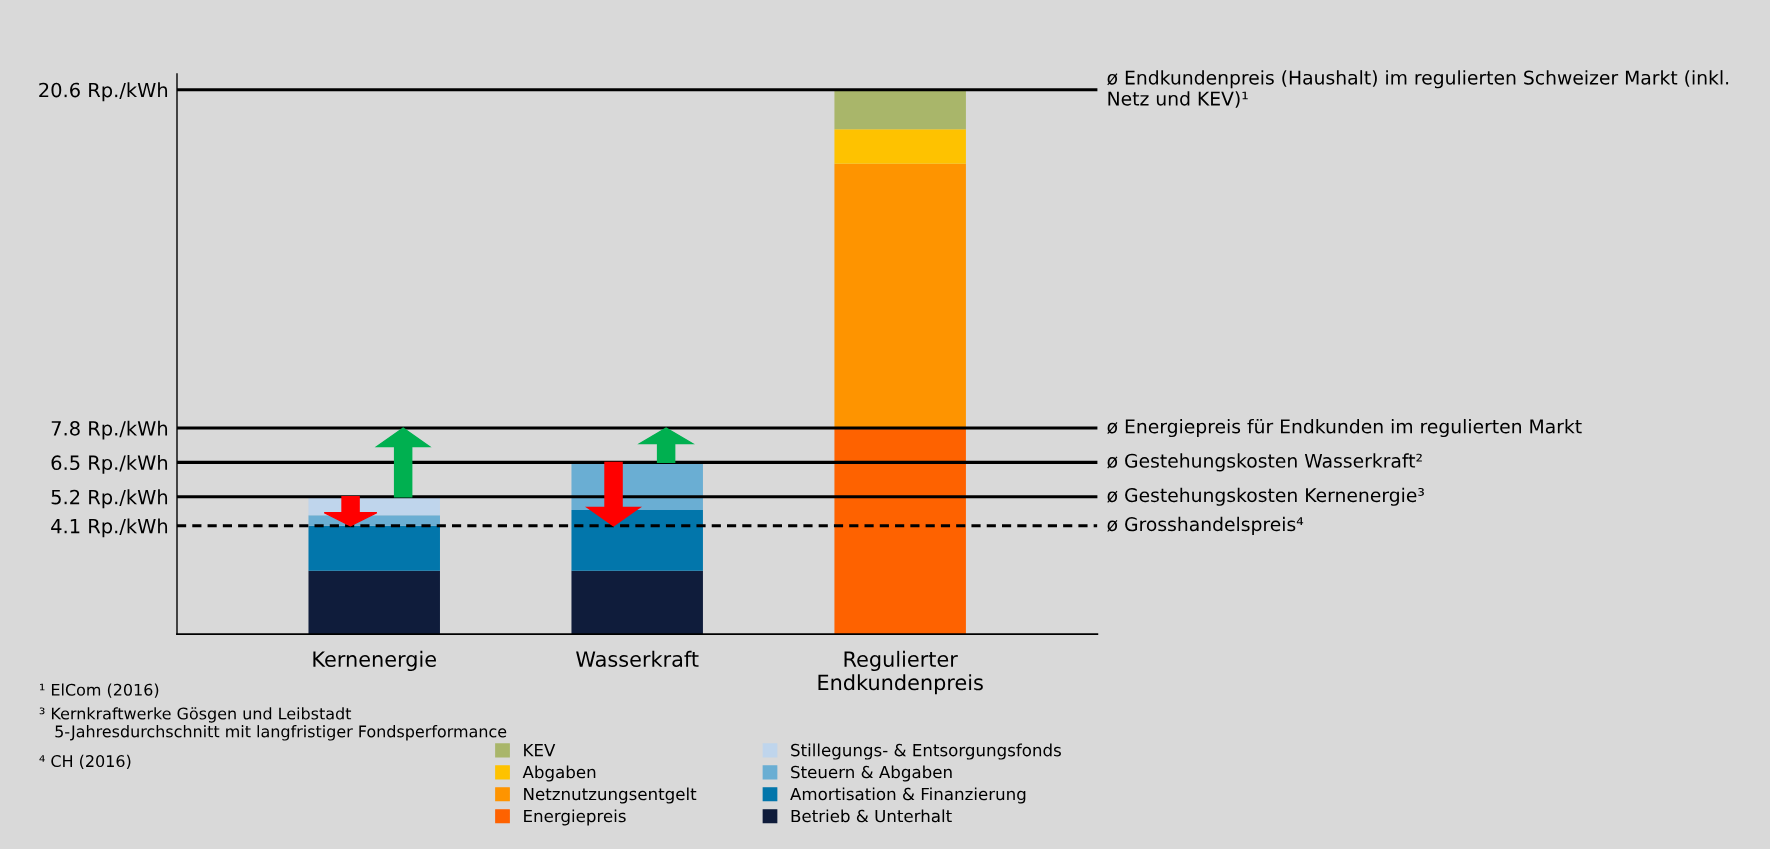 The image size is (1770, 849). Describe the element at coordinates (1205, 525) in the screenshot. I see `ref-line-label: ø Grosshandelspreis⁴` at that location.